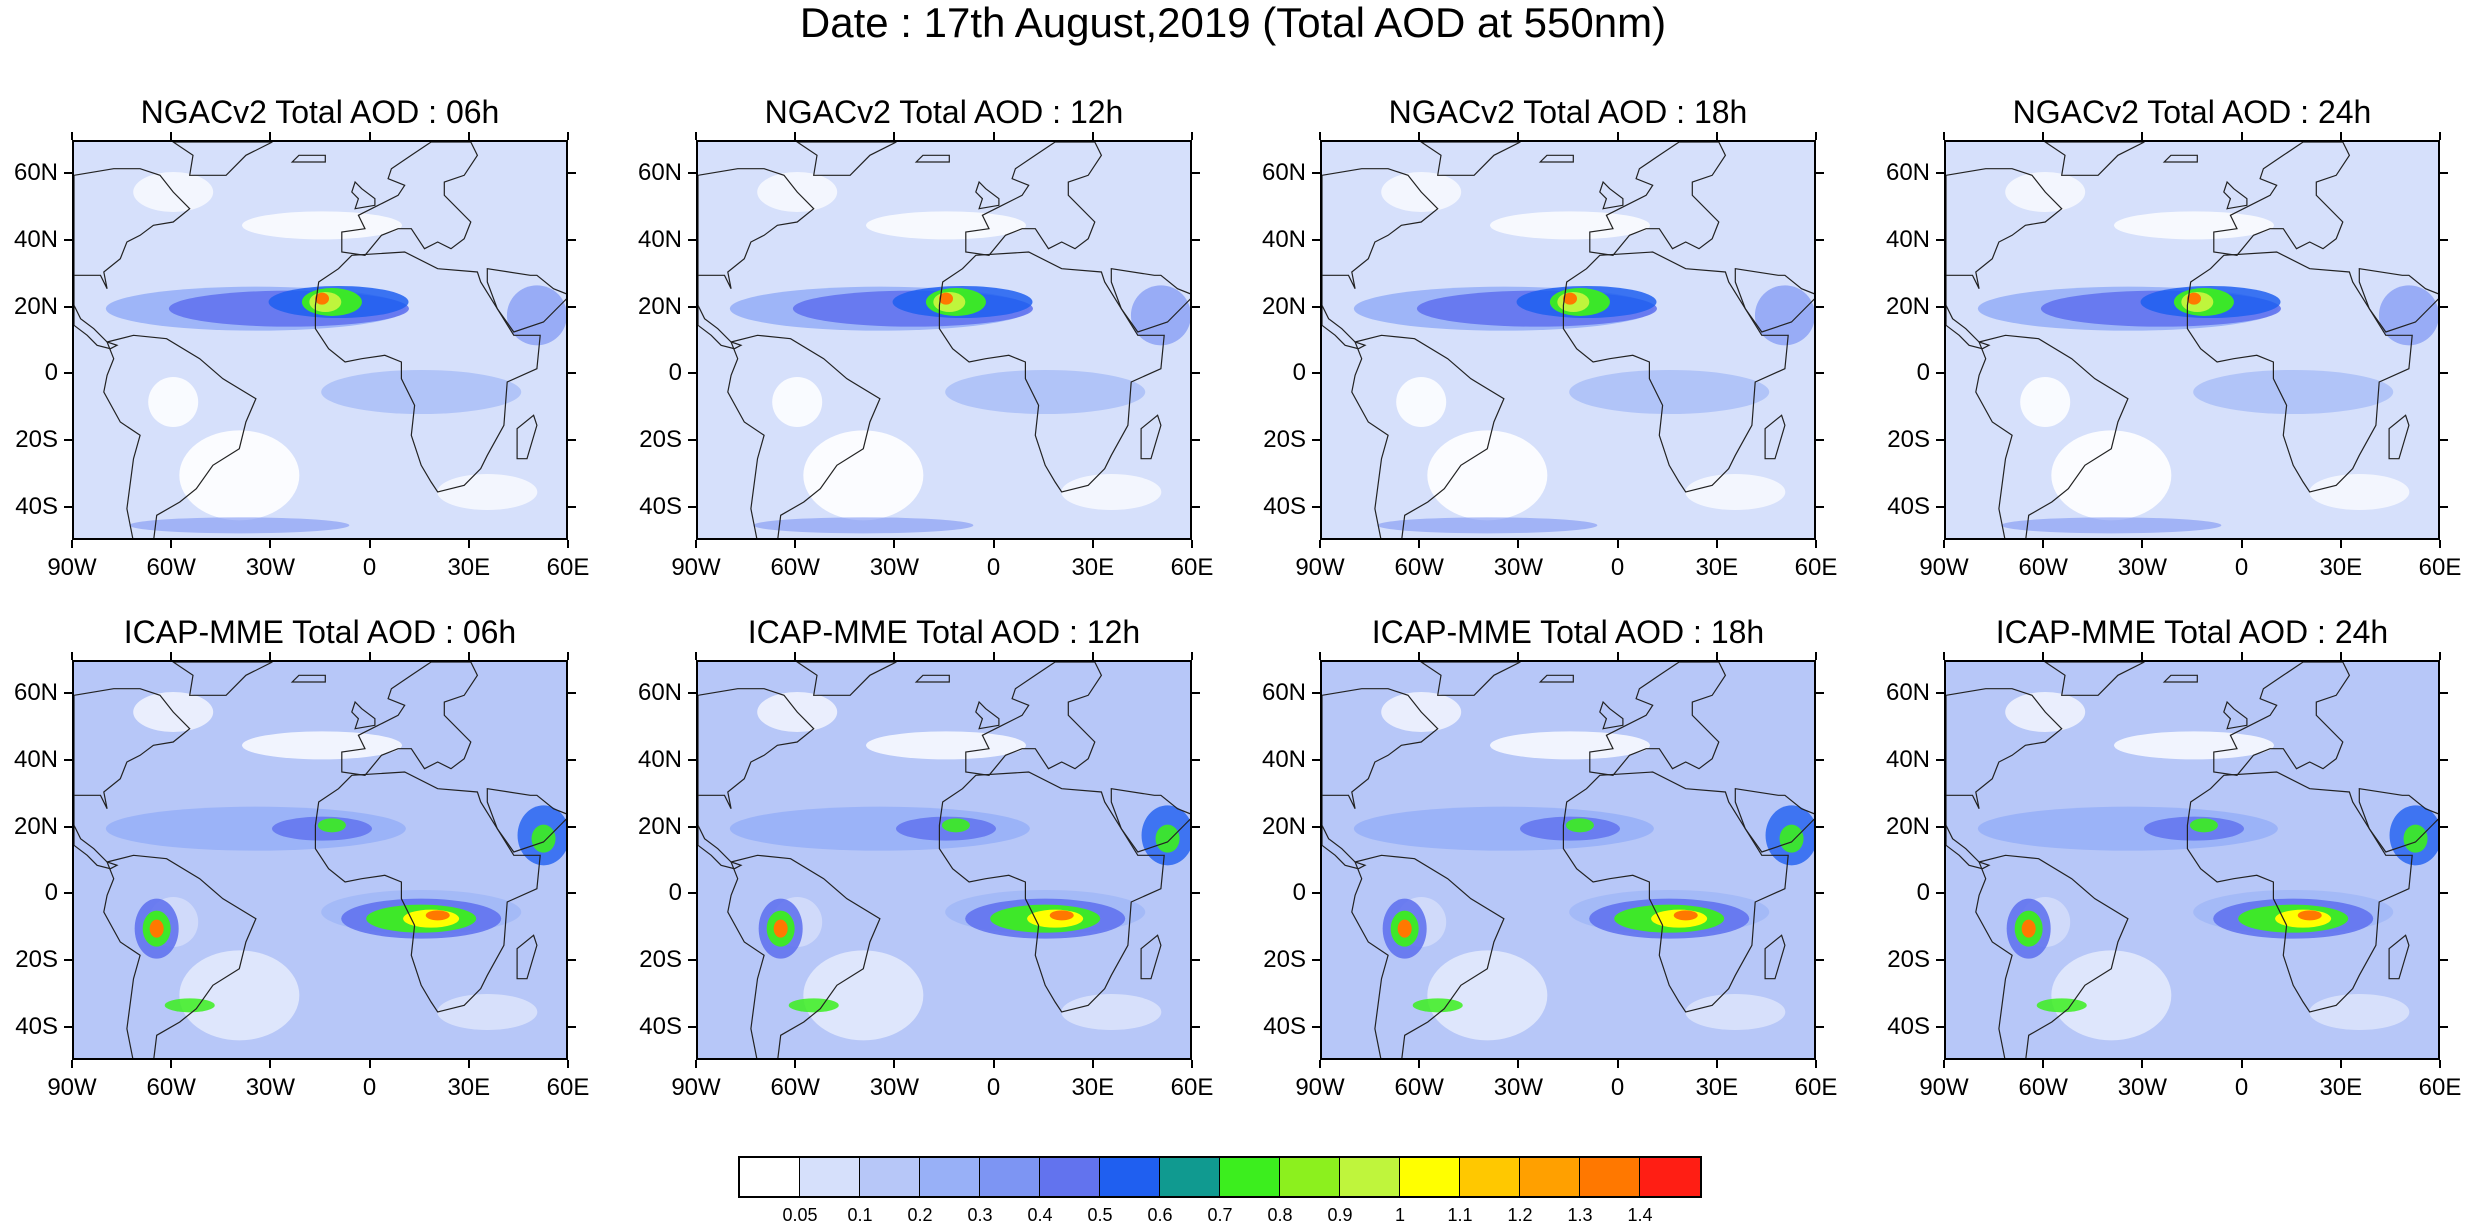 This screenshot has height=1226, width=2466. What do you see at coordinates (1460, 1215) in the screenshot?
I see `colorbar-label: 1.1` at bounding box center [1460, 1215].